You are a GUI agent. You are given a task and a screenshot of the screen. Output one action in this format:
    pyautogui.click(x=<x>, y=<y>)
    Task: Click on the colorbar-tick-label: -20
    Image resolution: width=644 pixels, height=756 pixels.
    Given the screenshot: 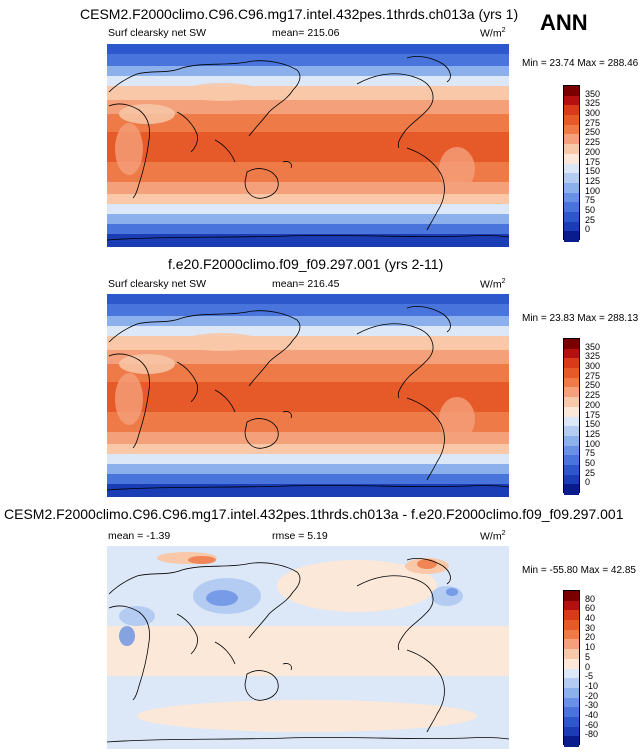 What is the action you would take?
    pyautogui.click(x=592, y=695)
    